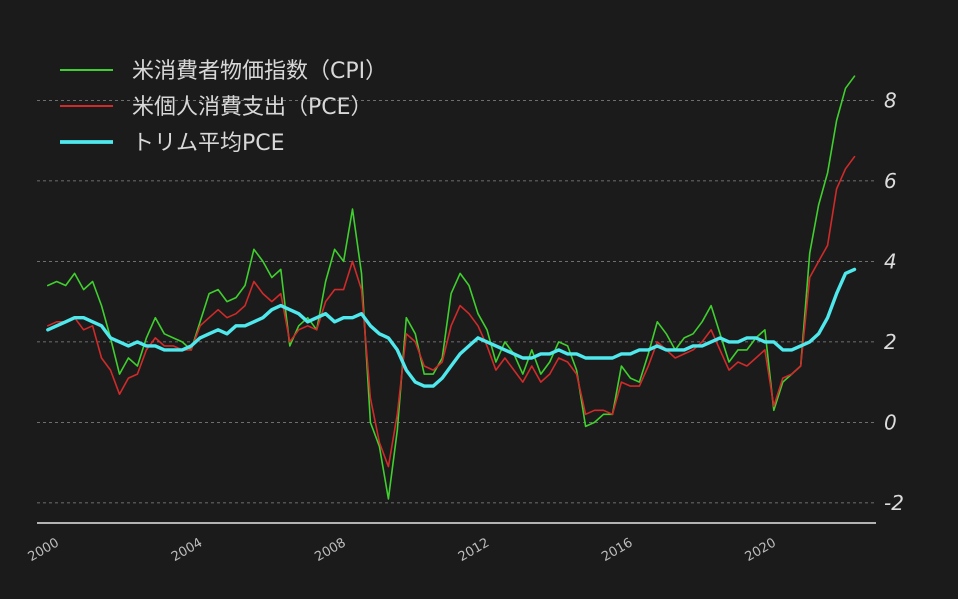  I want to click on legend-label: 米個人消費支出（PCE）, so click(252, 107).